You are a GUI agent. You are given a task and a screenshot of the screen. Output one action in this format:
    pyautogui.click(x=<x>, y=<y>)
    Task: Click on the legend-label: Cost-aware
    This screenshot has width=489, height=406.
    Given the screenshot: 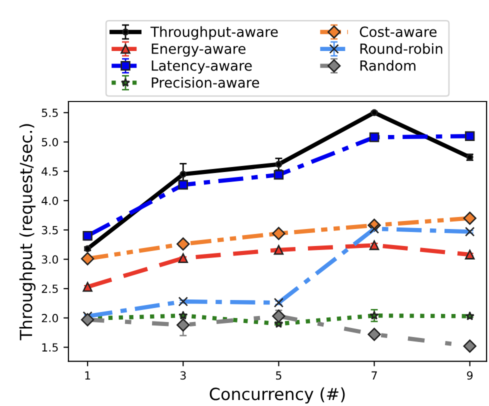 What is the action you would take?
    pyautogui.click(x=398, y=32)
    